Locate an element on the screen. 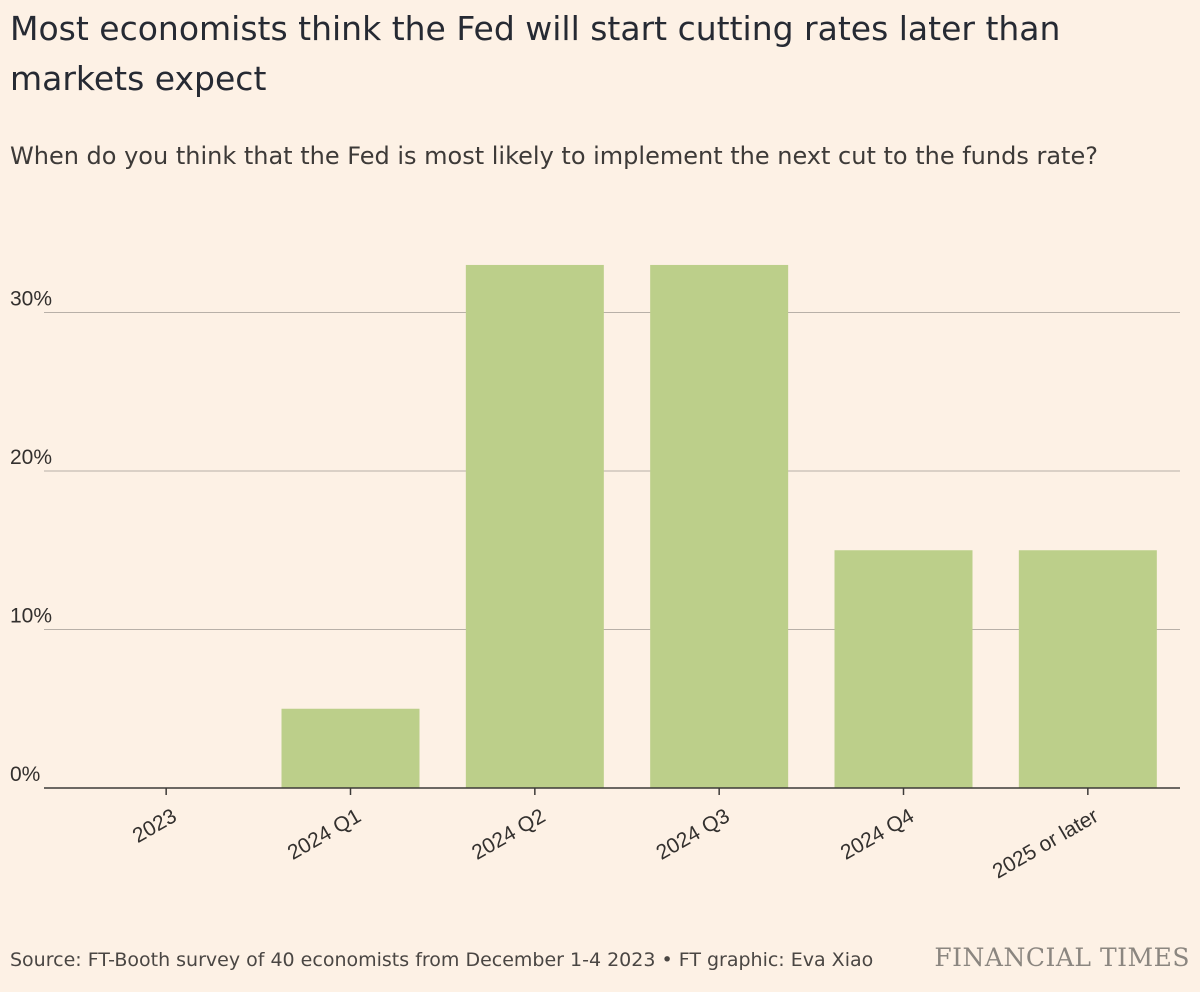  x-tick-label: 2025 or later is located at coordinates (1046, 843).